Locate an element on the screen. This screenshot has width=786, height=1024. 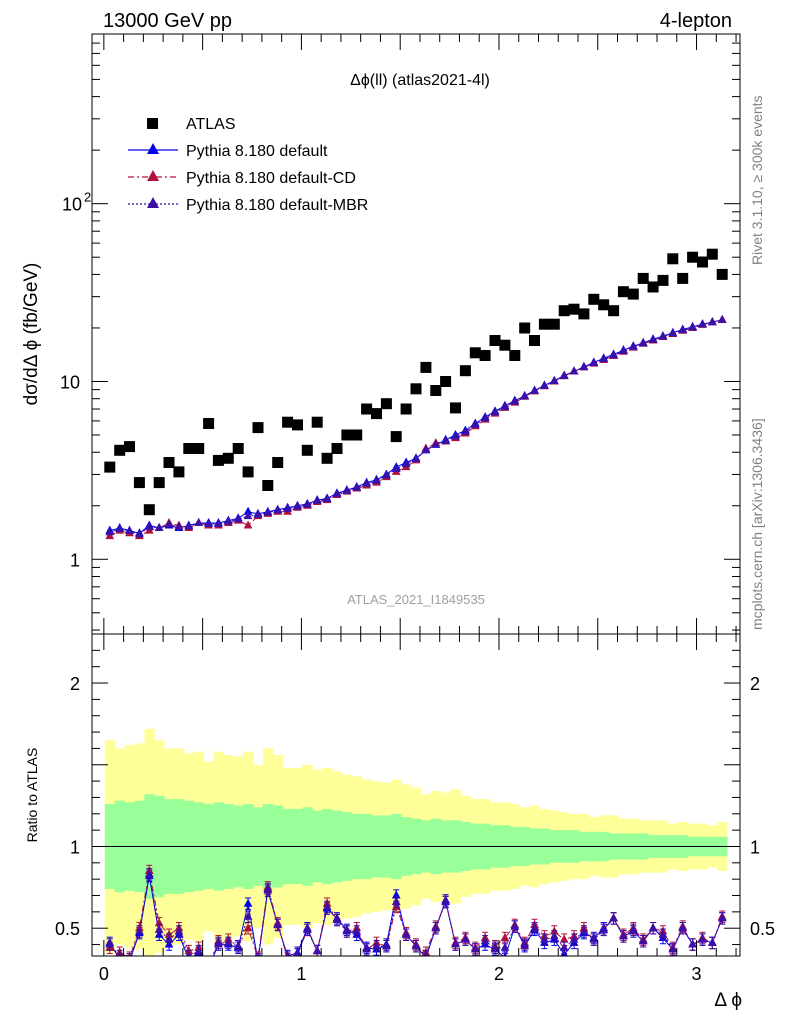
ratio-x-tick-label: 1 is located at coordinates (301, 974).